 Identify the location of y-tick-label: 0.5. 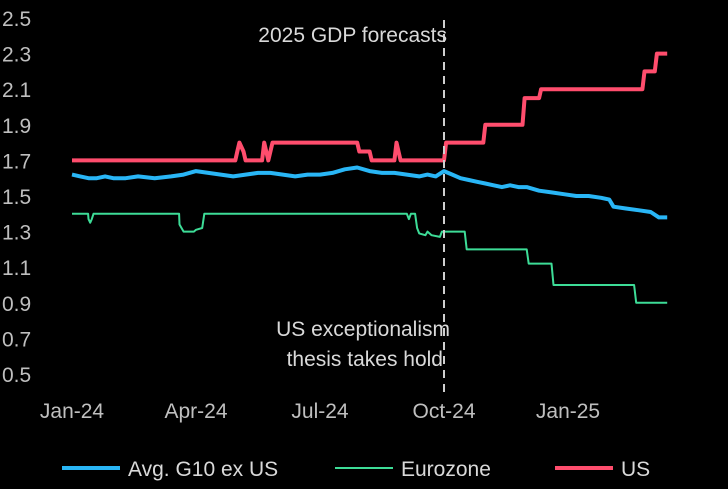
(16, 375).